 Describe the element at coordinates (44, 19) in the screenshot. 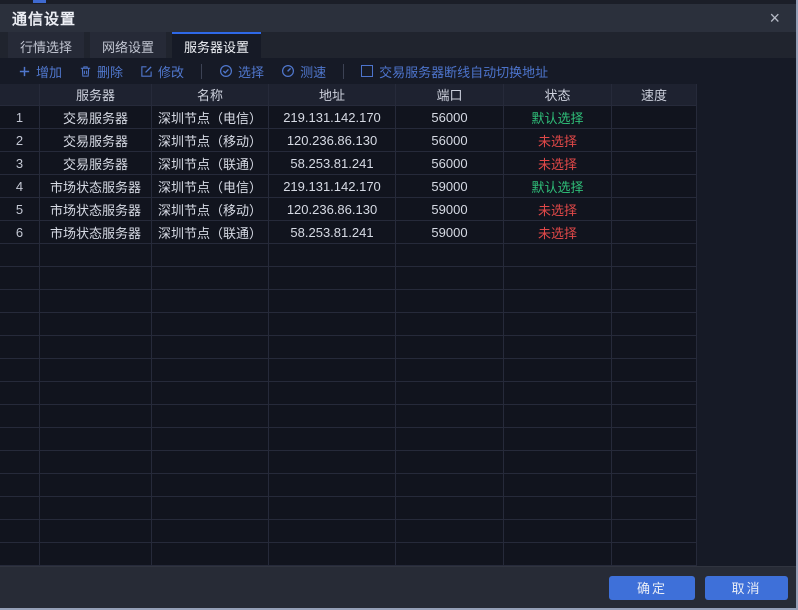

I see `dialog-title: 通信设置` at that location.